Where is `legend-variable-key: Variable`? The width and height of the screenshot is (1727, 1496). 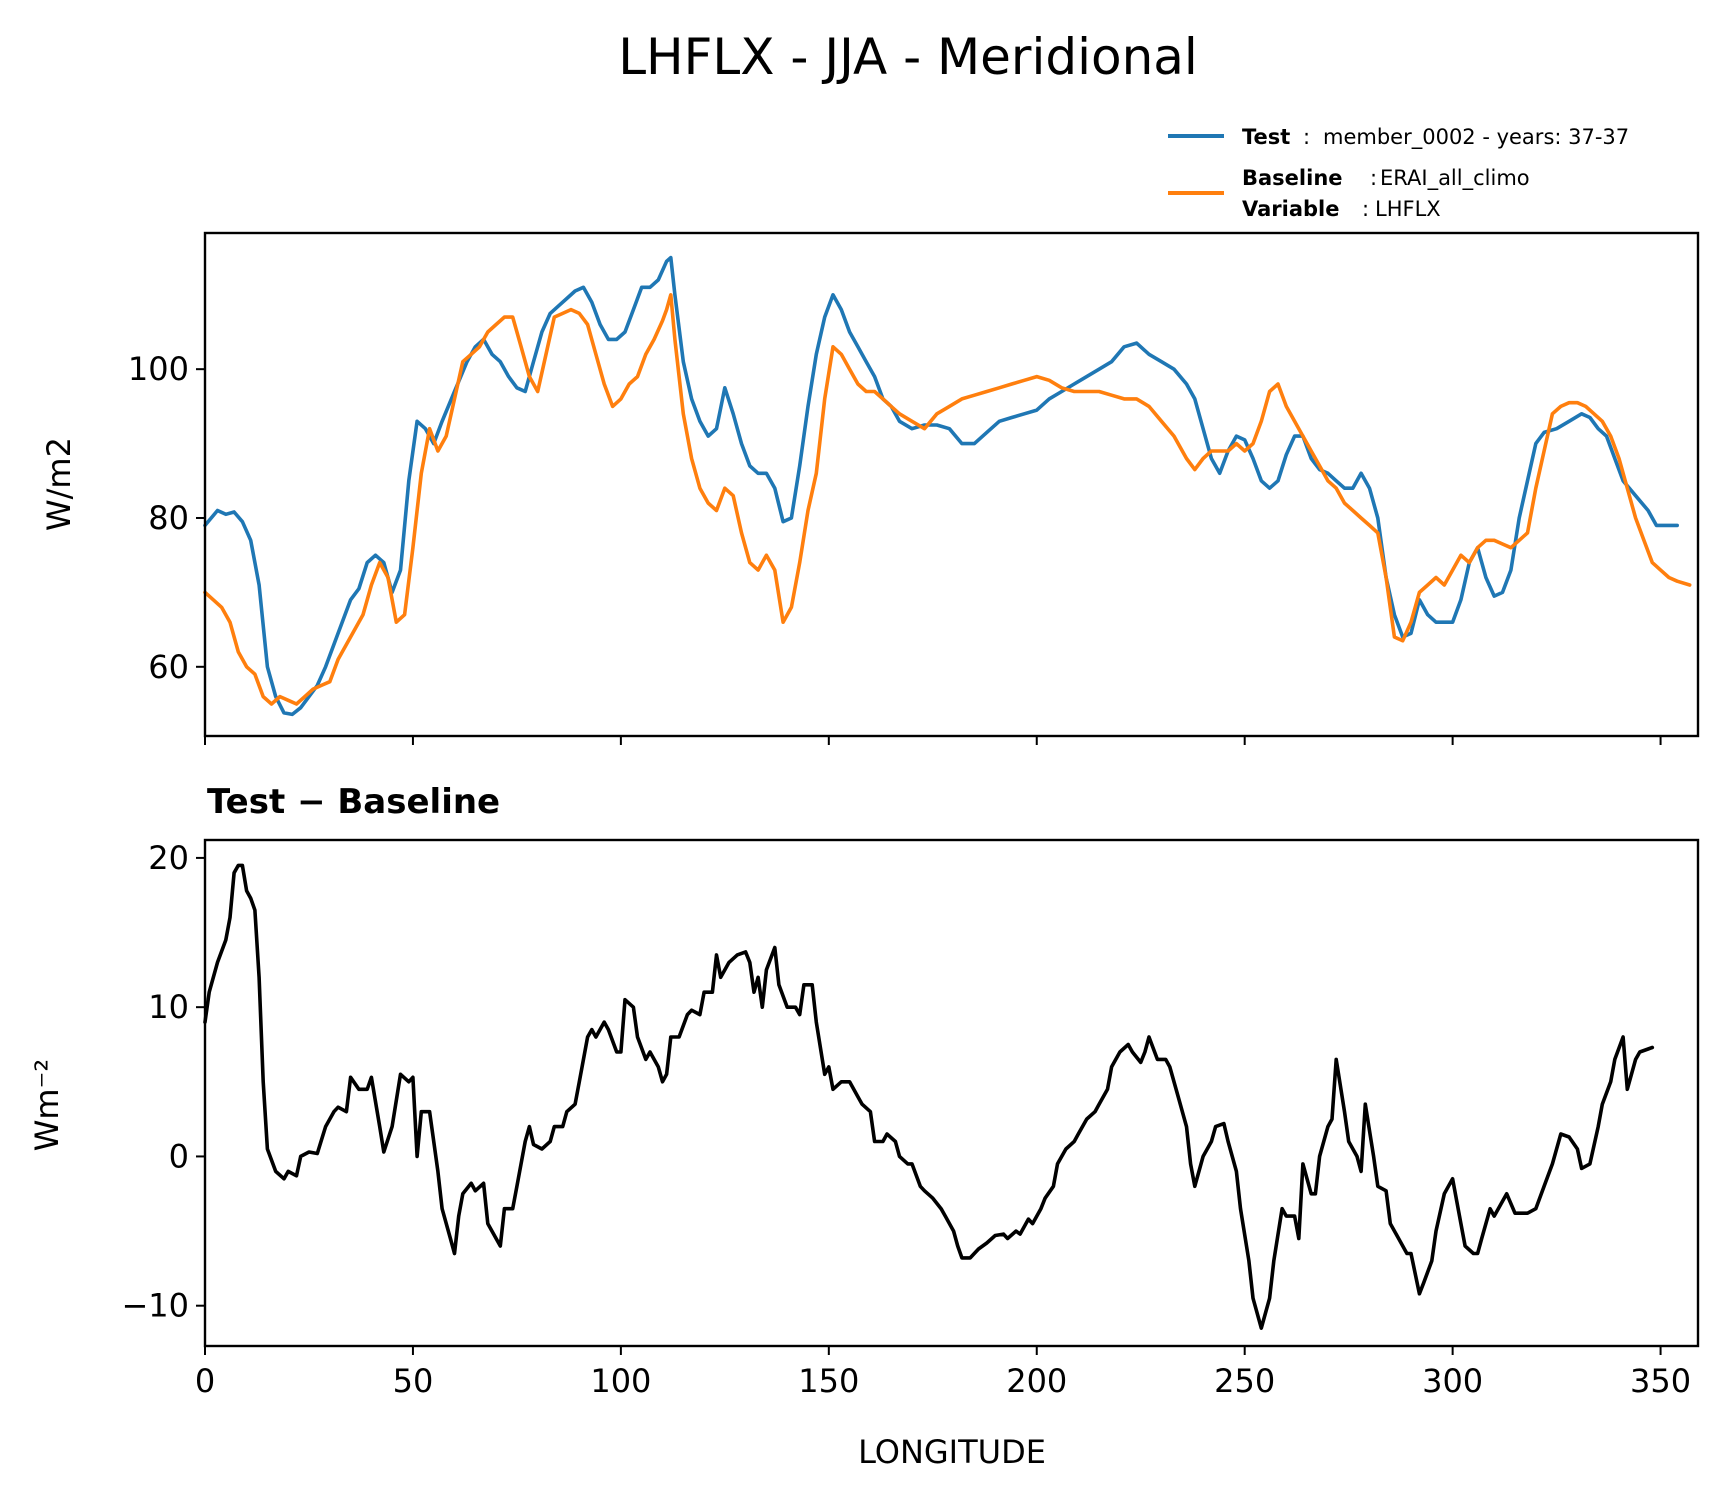 legend-variable-key: Variable is located at coordinates (1290, 209).